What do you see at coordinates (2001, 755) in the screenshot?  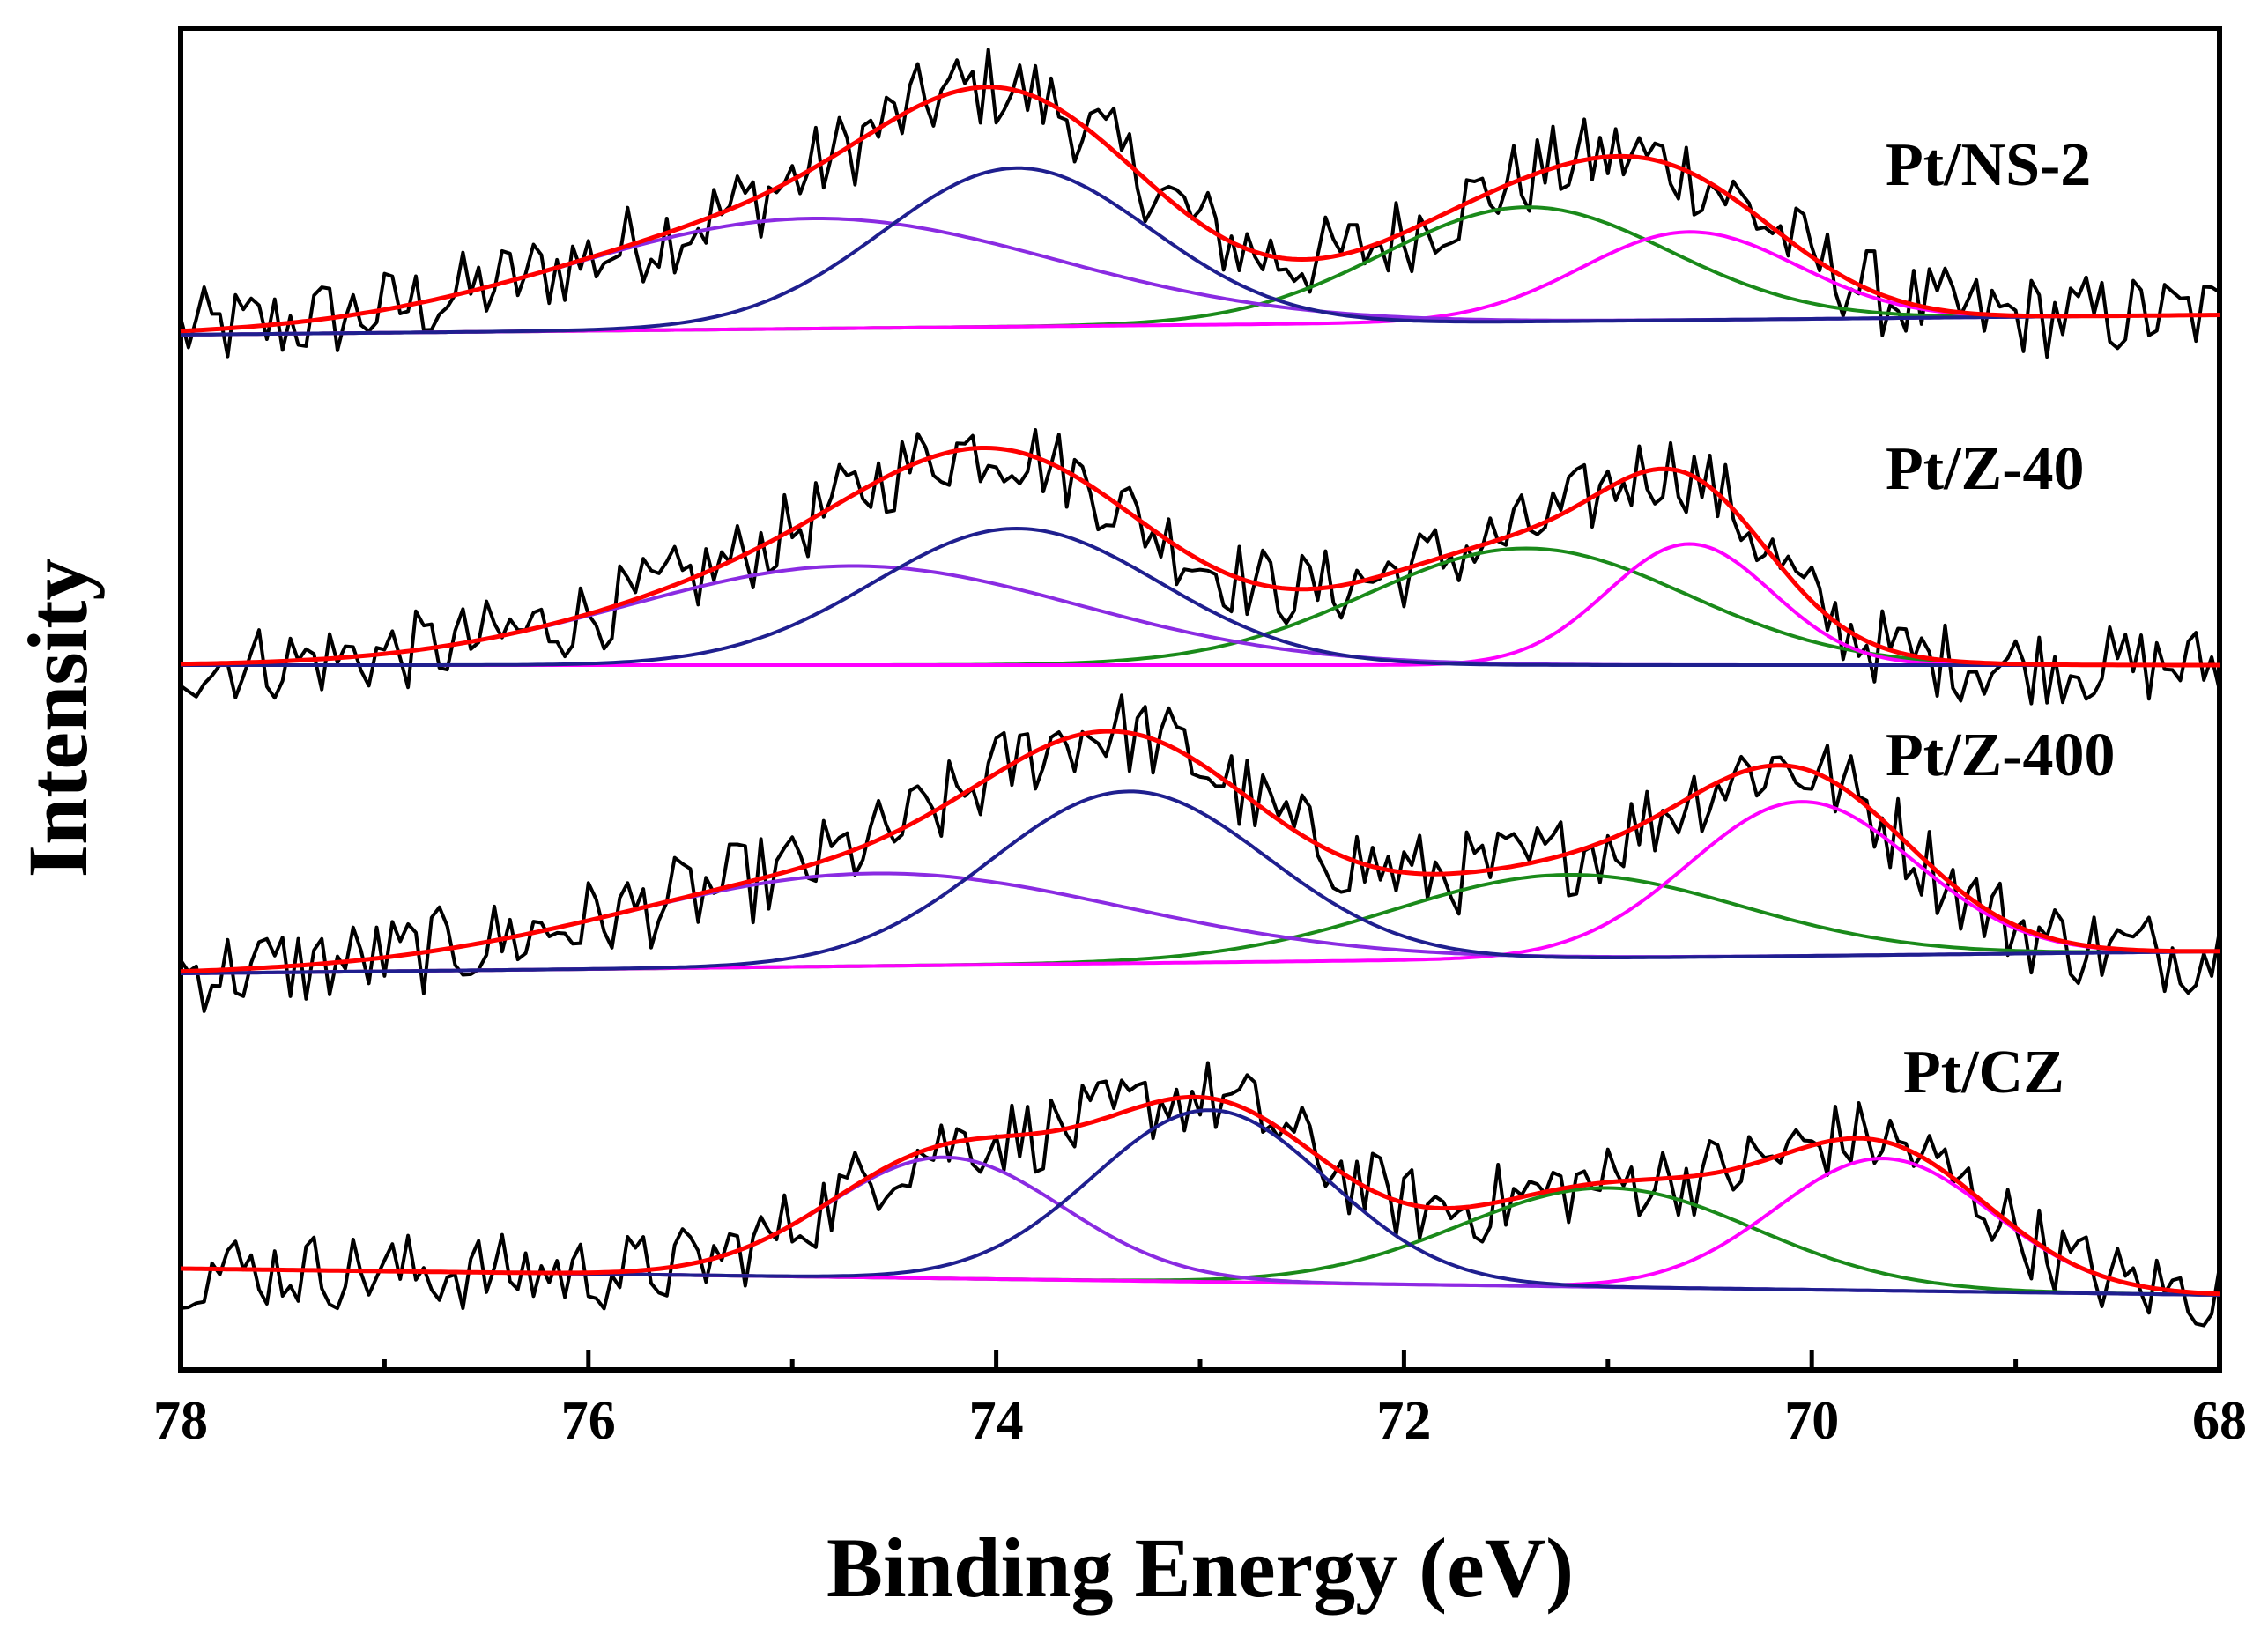 I see `sample-label: Pt/Z-400` at bounding box center [2001, 755].